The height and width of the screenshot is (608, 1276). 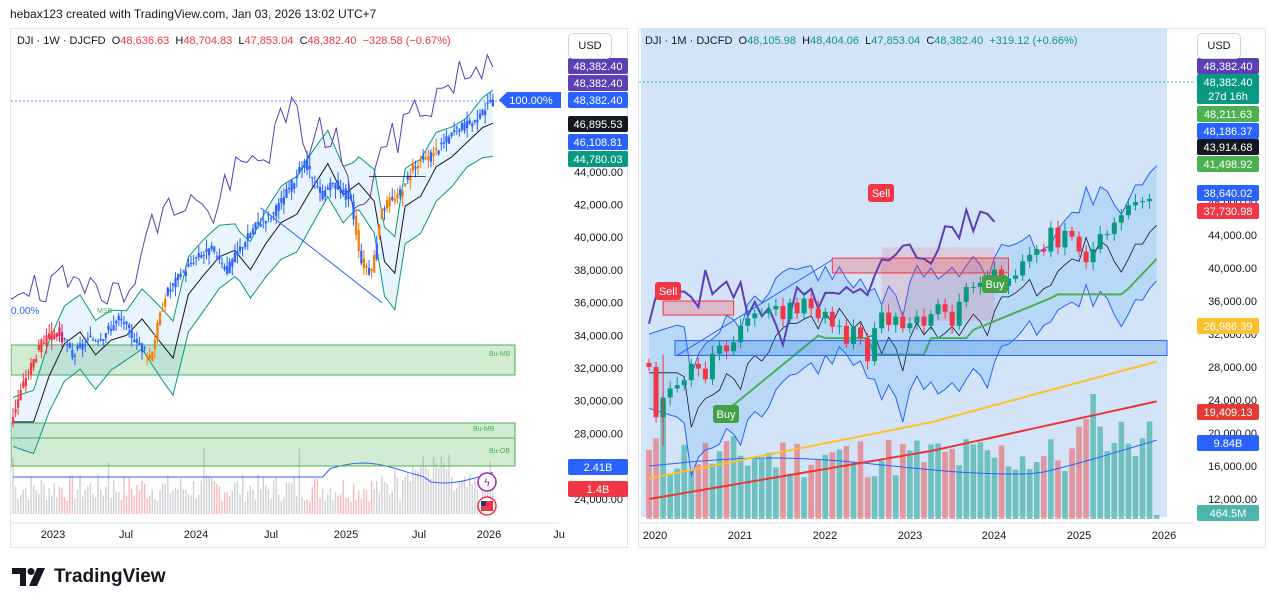 What do you see at coordinates (1228, 413) in the screenshot?
I see `price-tag: 19,409.13` at bounding box center [1228, 413].